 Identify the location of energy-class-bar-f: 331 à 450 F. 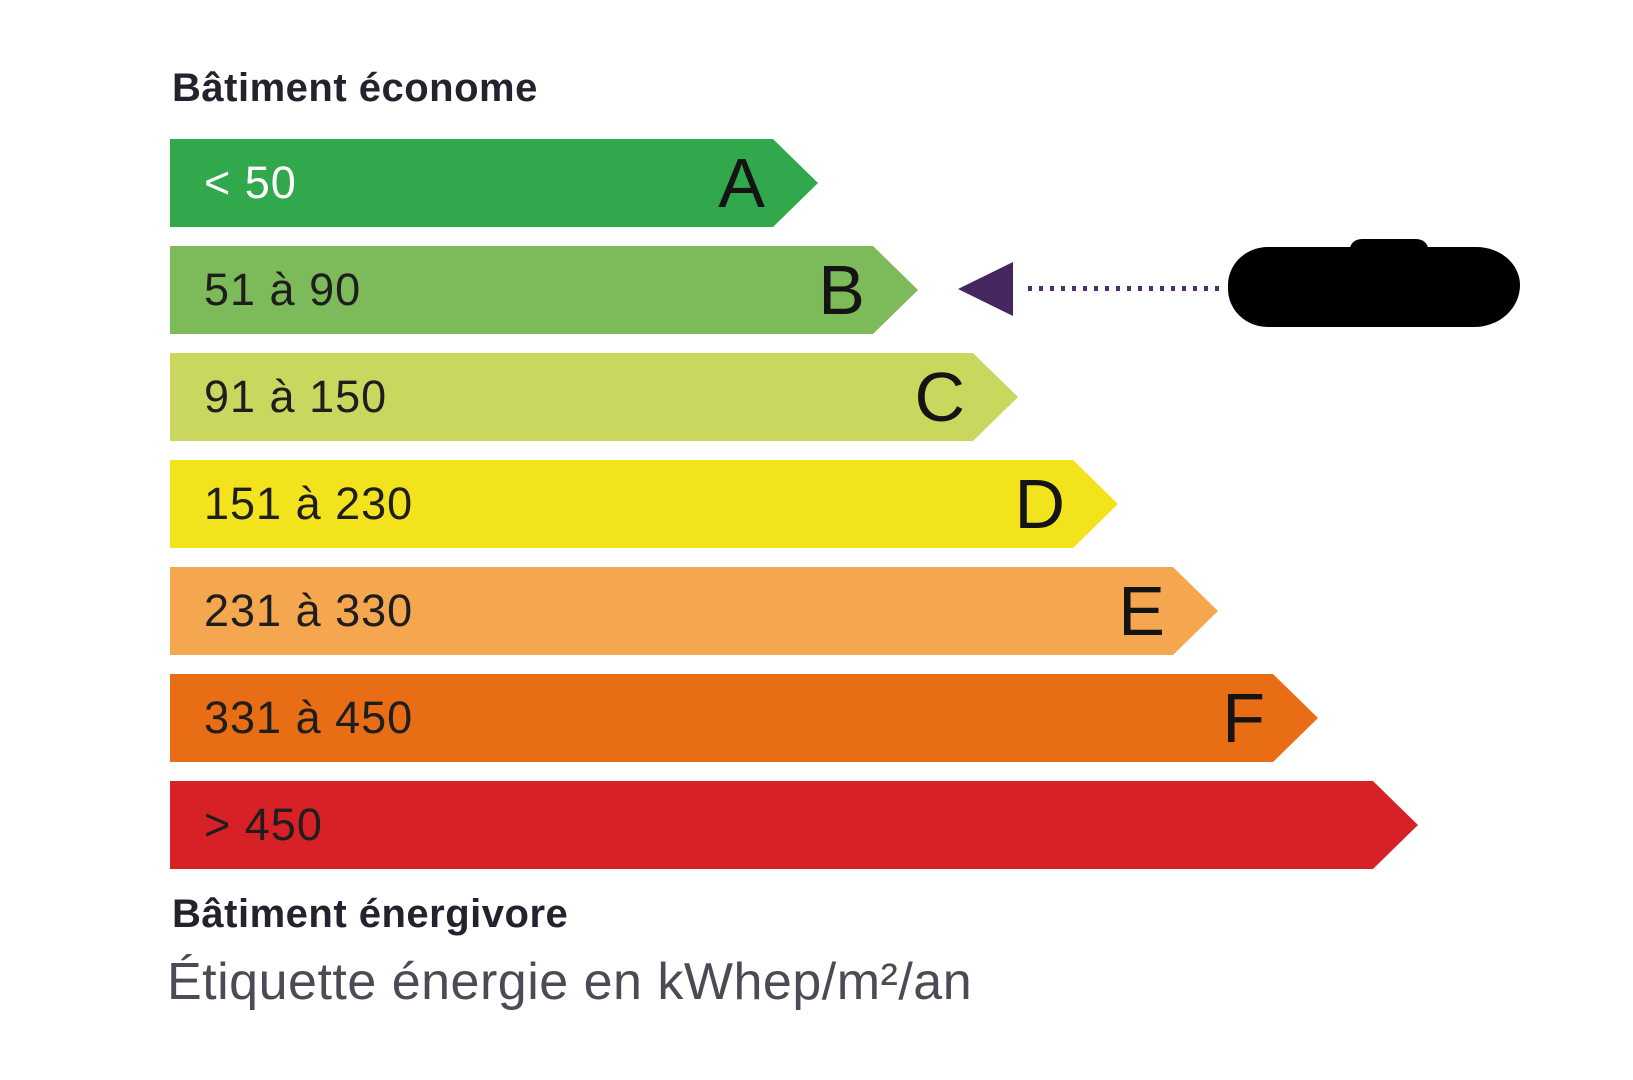
(744, 718).